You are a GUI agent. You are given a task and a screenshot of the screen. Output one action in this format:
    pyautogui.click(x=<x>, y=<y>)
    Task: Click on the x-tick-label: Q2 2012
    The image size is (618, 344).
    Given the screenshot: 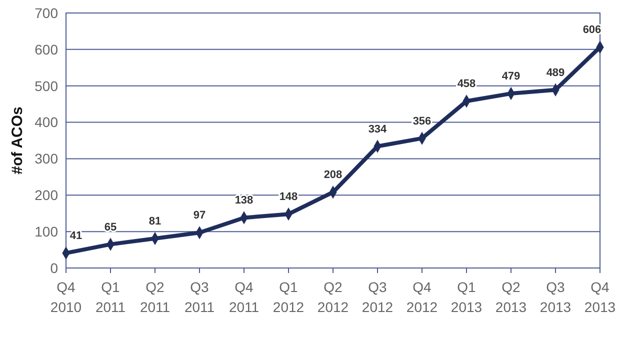 What is the action you would take?
    pyautogui.click(x=333, y=297)
    